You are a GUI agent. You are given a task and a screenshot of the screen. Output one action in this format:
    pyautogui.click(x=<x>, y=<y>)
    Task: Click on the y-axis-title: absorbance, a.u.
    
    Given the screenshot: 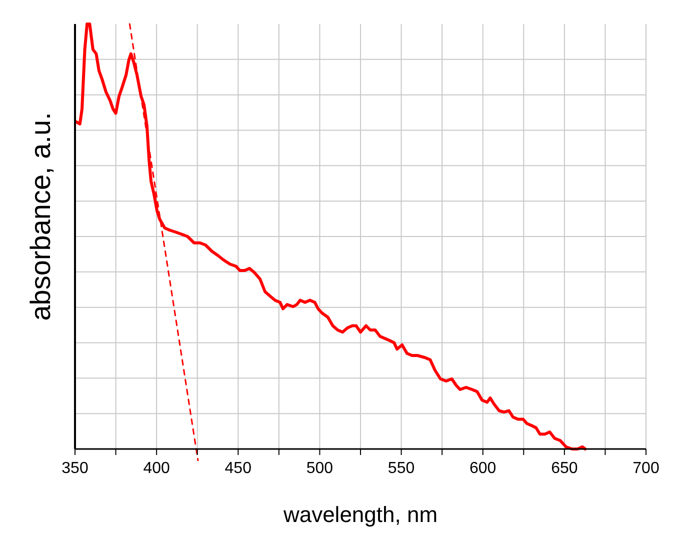 What is the action you would take?
    pyautogui.click(x=40, y=216)
    